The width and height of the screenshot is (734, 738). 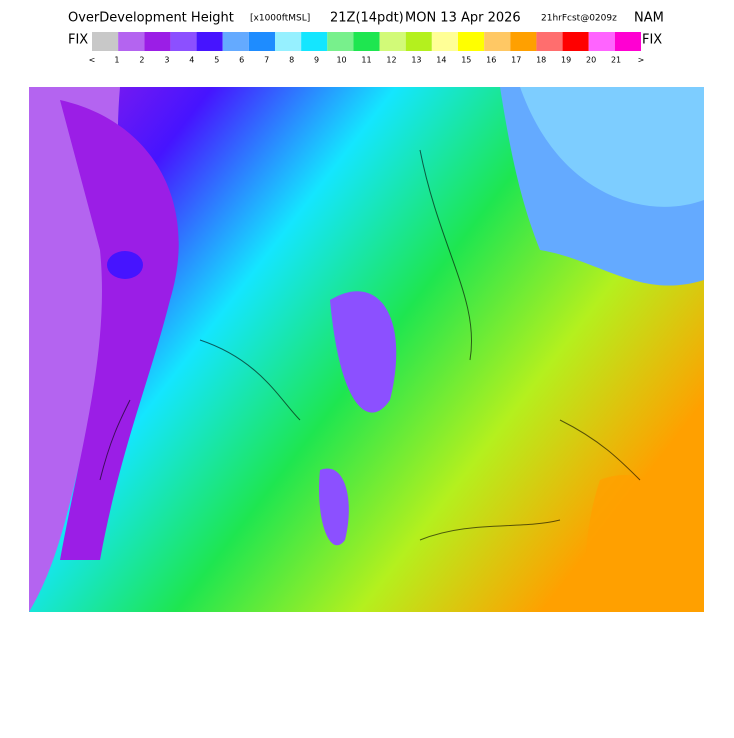 What do you see at coordinates (591, 60) in the screenshot?
I see `legend-label: 20` at bounding box center [591, 60].